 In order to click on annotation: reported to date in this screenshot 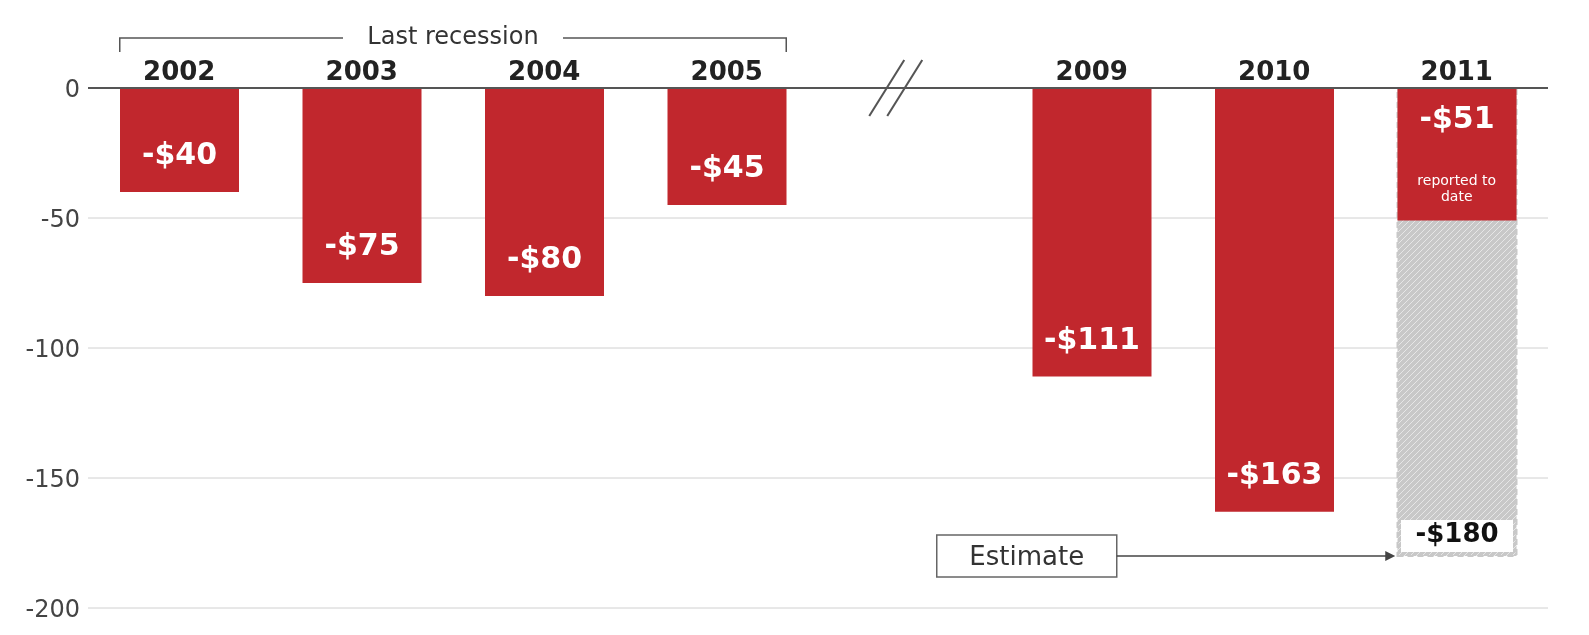, I will do `click(1457, 187)`.